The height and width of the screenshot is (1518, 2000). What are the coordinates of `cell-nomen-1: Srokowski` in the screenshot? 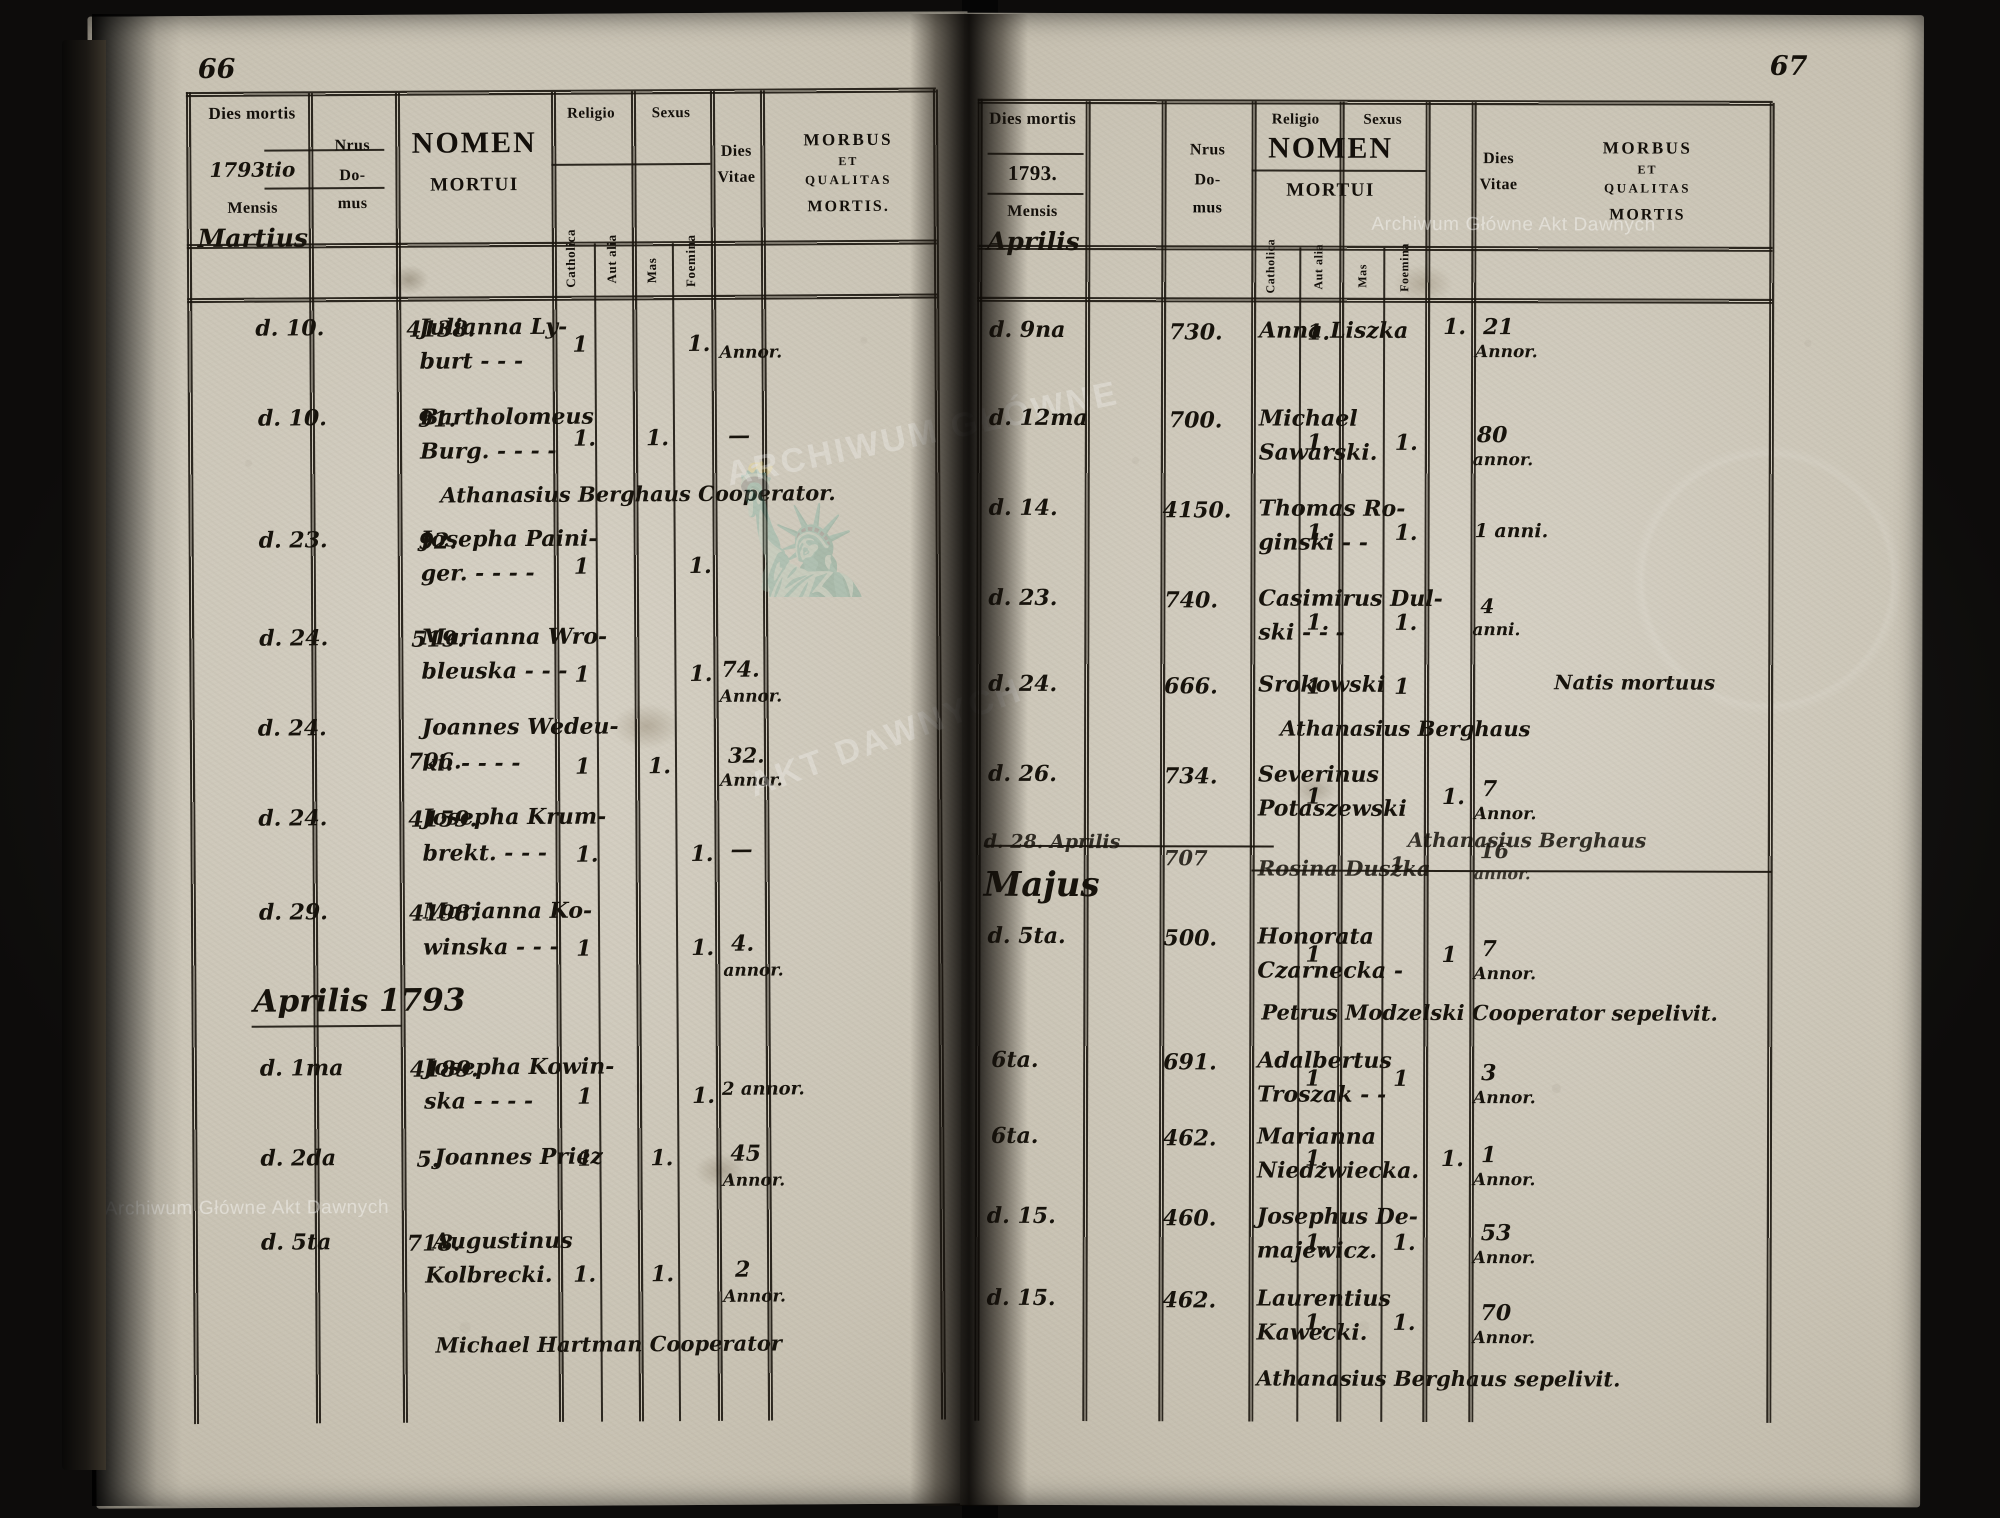 It's located at (1322, 684).